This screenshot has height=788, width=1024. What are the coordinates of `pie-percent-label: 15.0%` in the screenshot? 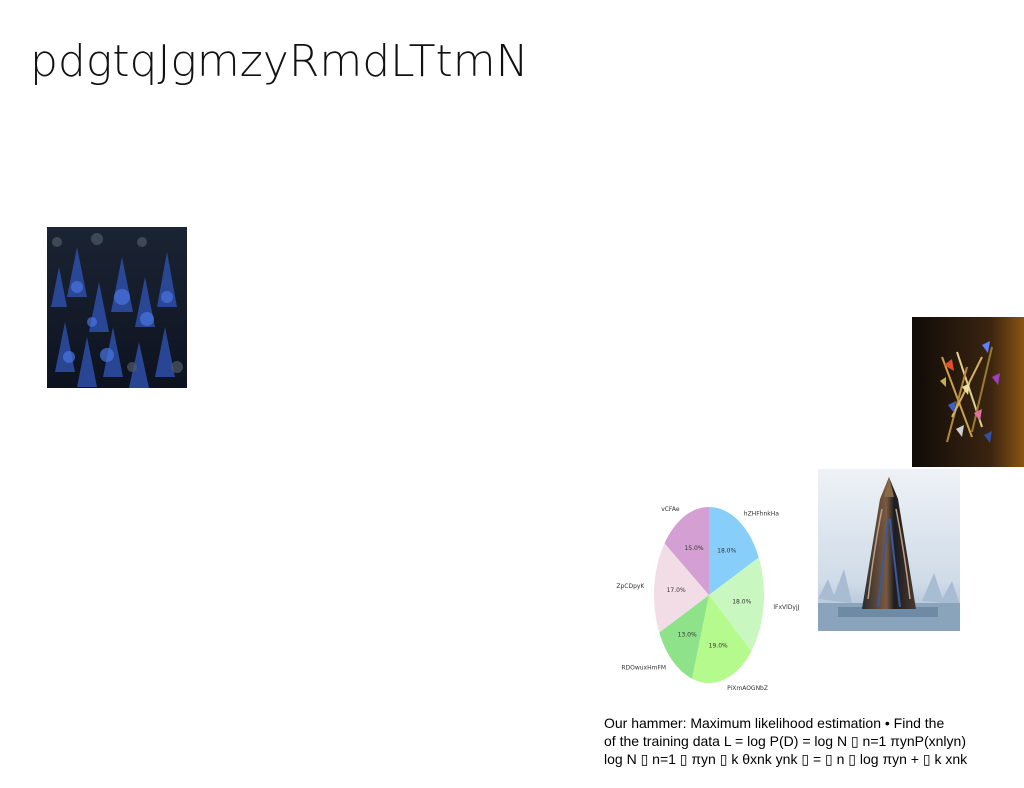 It's located at (693, 548).